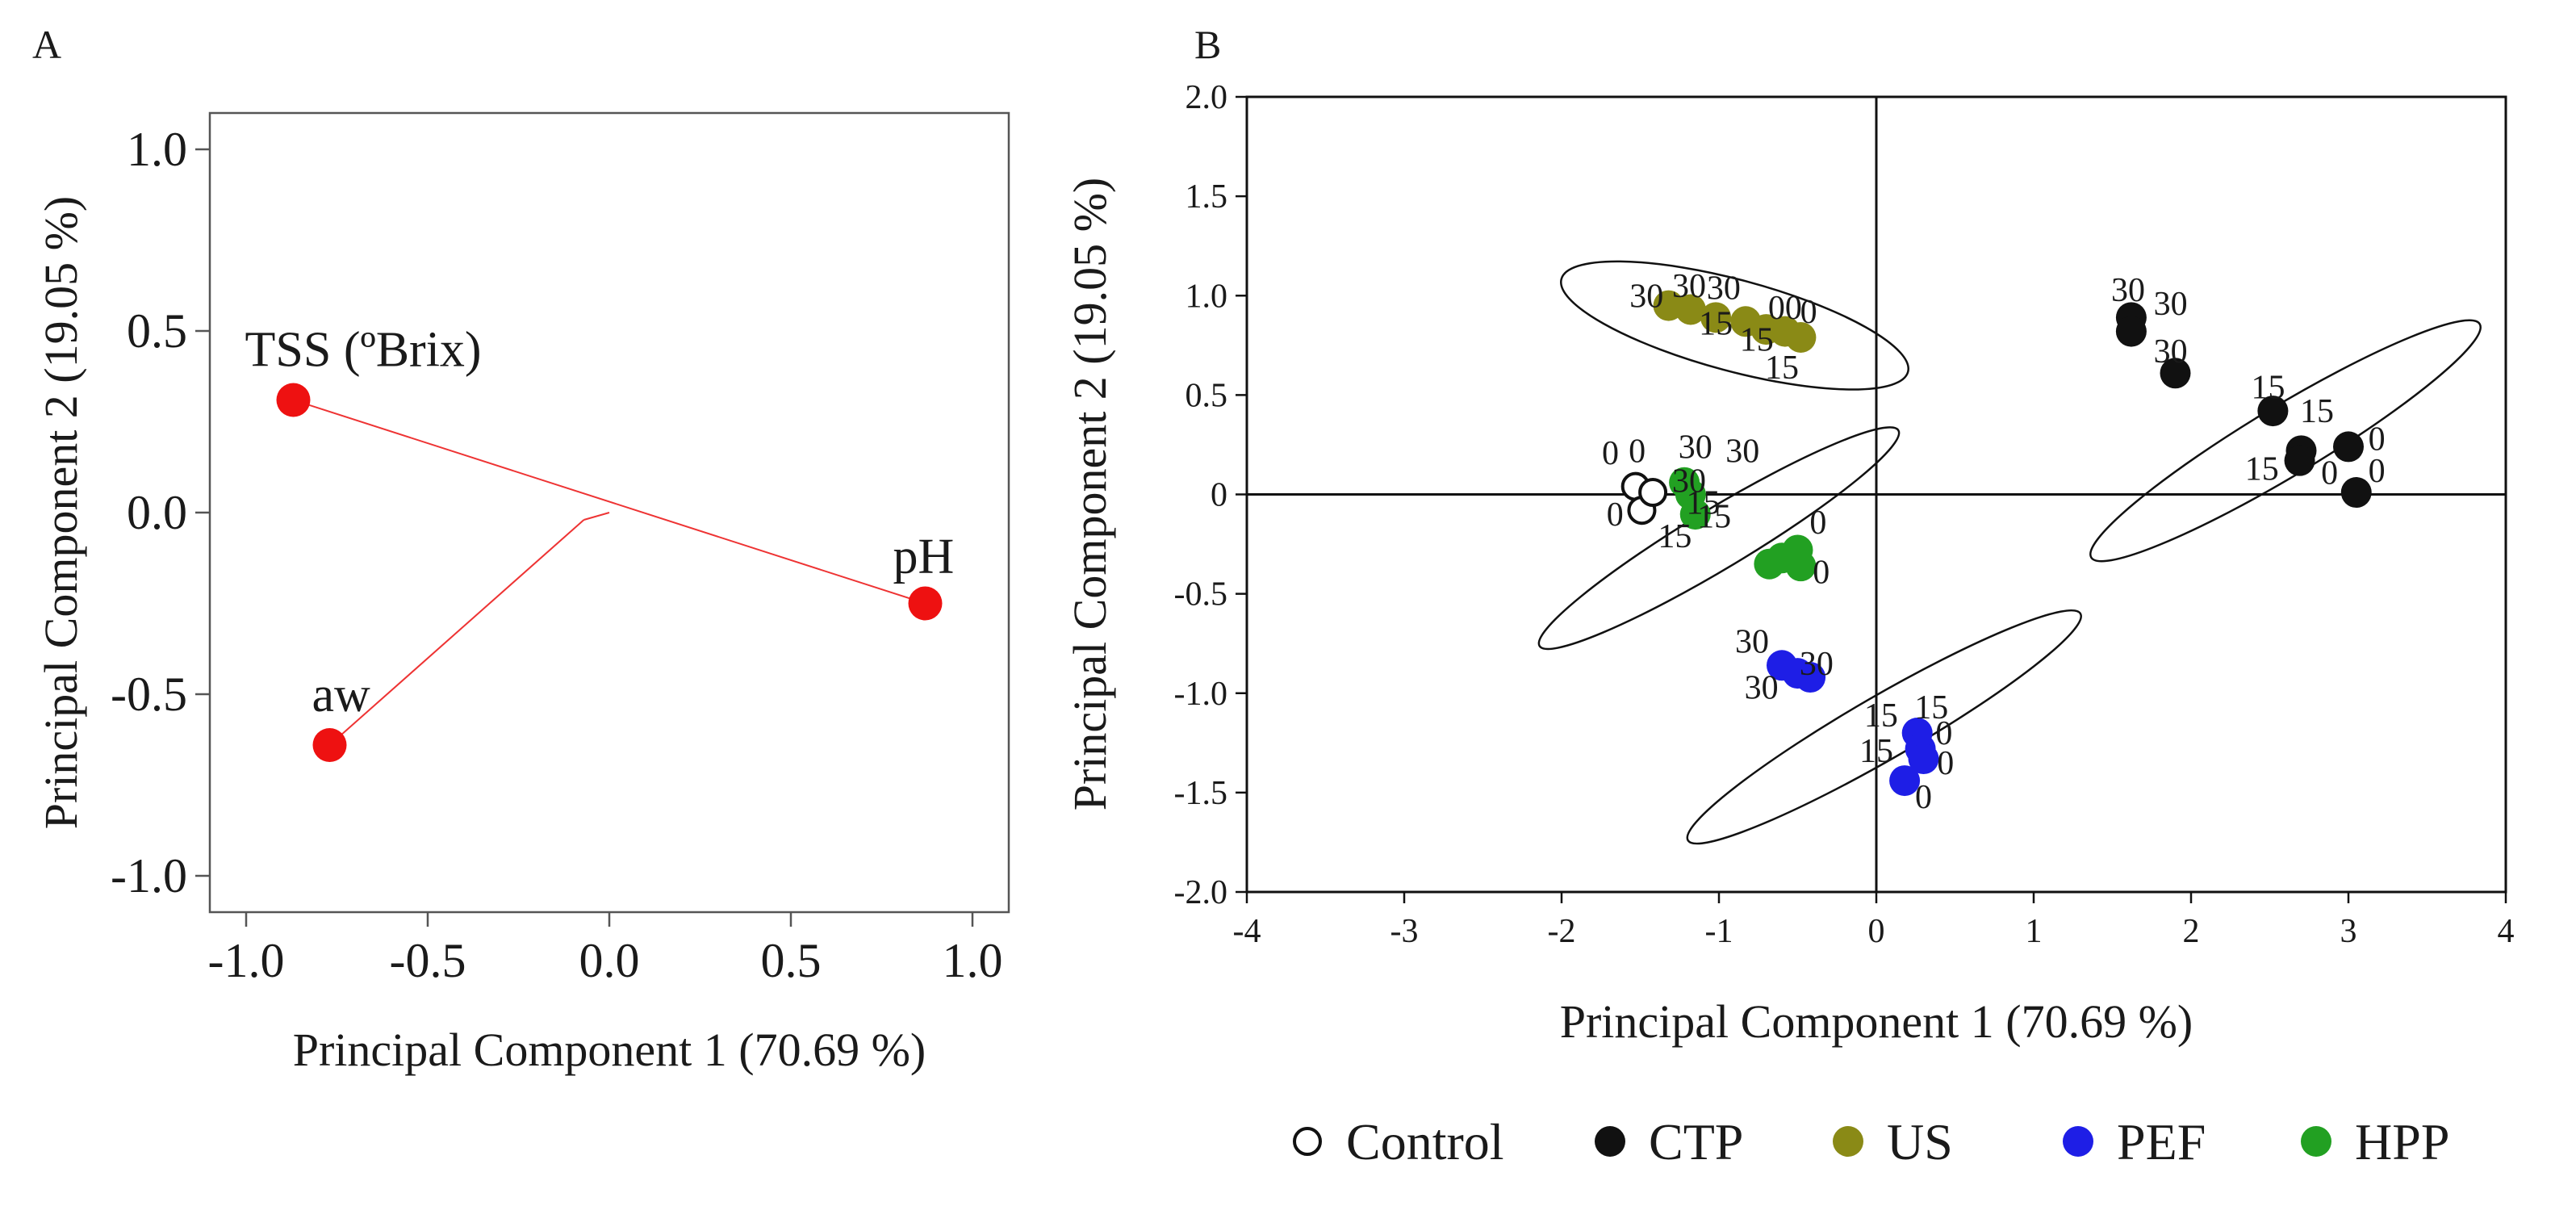 This screenshot has height=1231, width=2576. Describe the element at coordinates (2191, 931) in the screenshot. I see `b-x-tick-label: 2` at that location.